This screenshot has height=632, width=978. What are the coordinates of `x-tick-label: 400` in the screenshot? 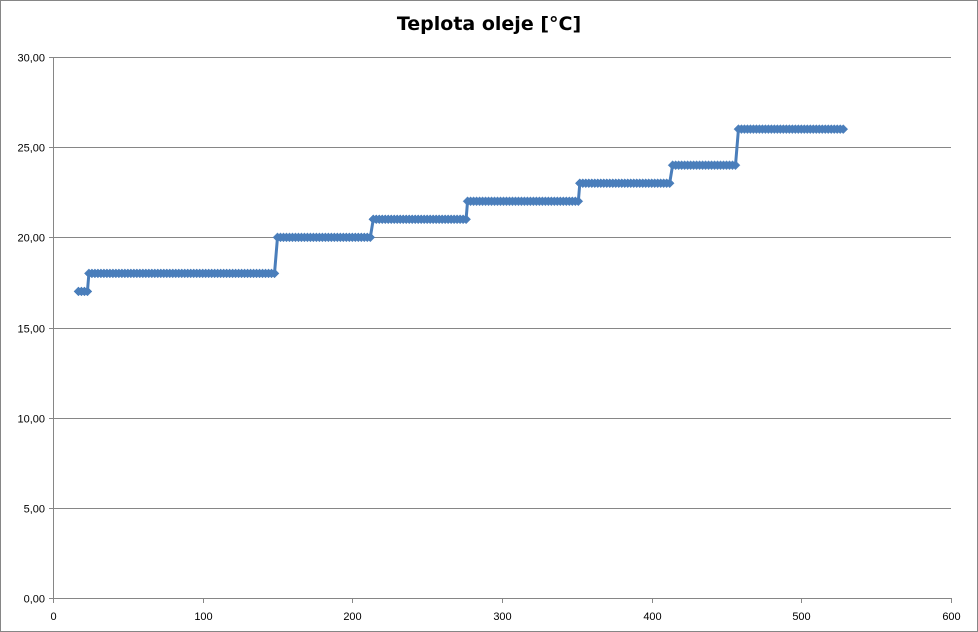 It's located at (652, 617).